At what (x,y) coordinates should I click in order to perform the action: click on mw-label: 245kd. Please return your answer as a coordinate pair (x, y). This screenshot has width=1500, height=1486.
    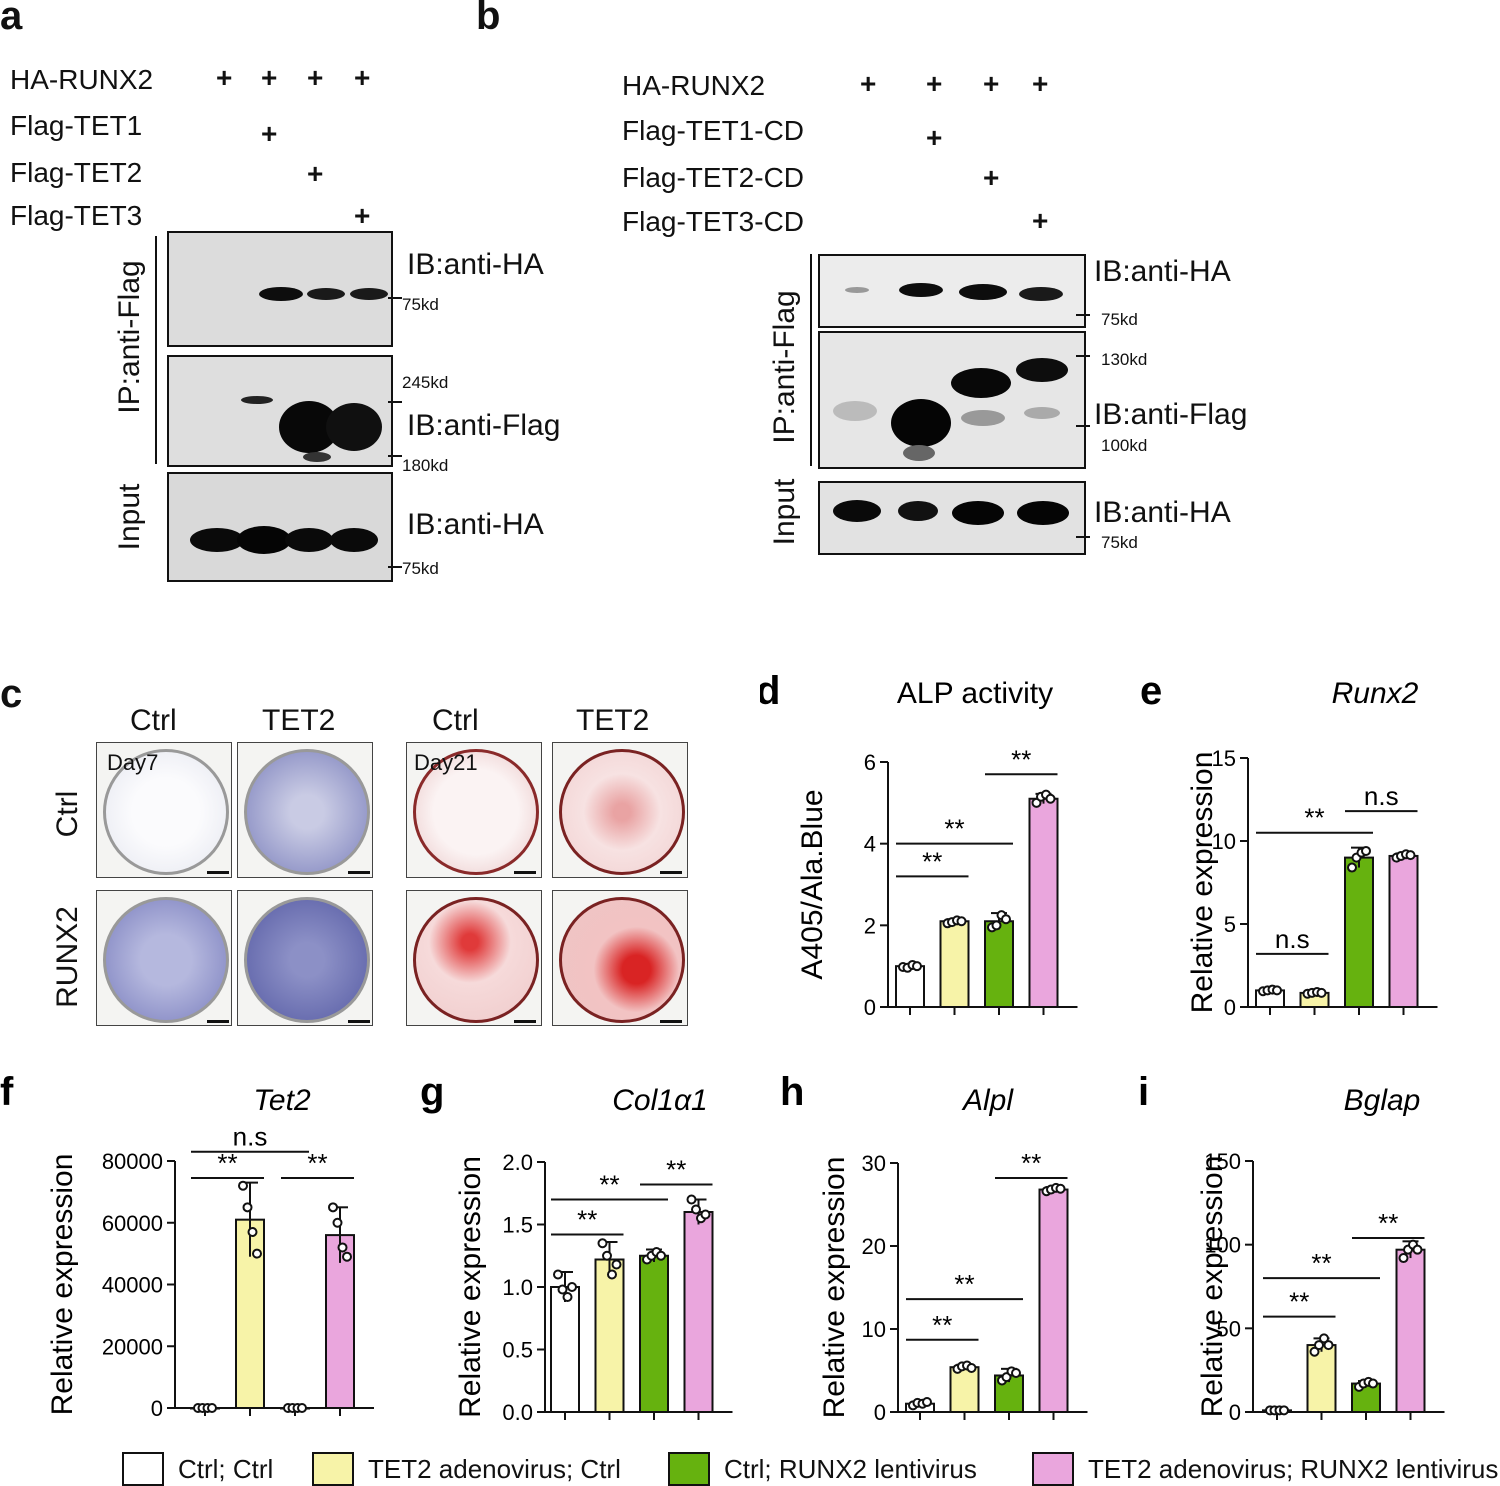
    Looking at the image, I should click on (425, 382).